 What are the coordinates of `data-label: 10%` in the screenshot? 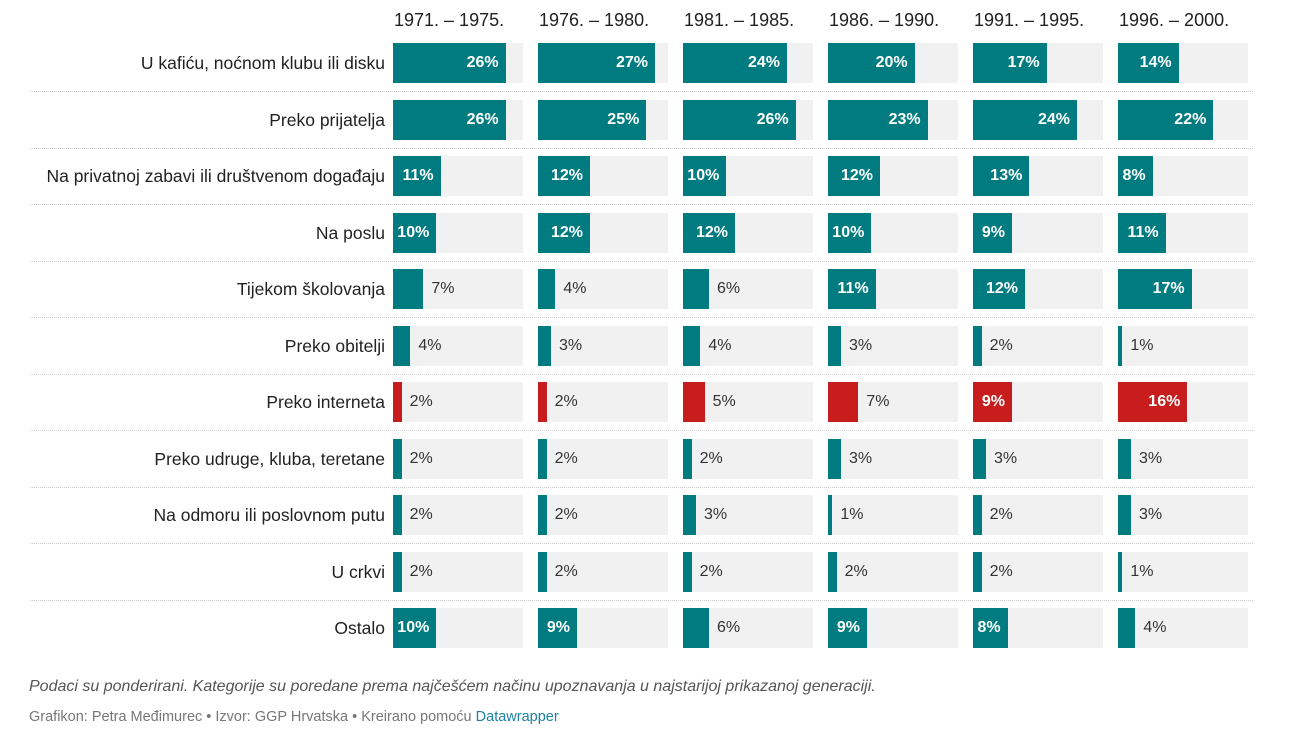 It's located at (703, 175).